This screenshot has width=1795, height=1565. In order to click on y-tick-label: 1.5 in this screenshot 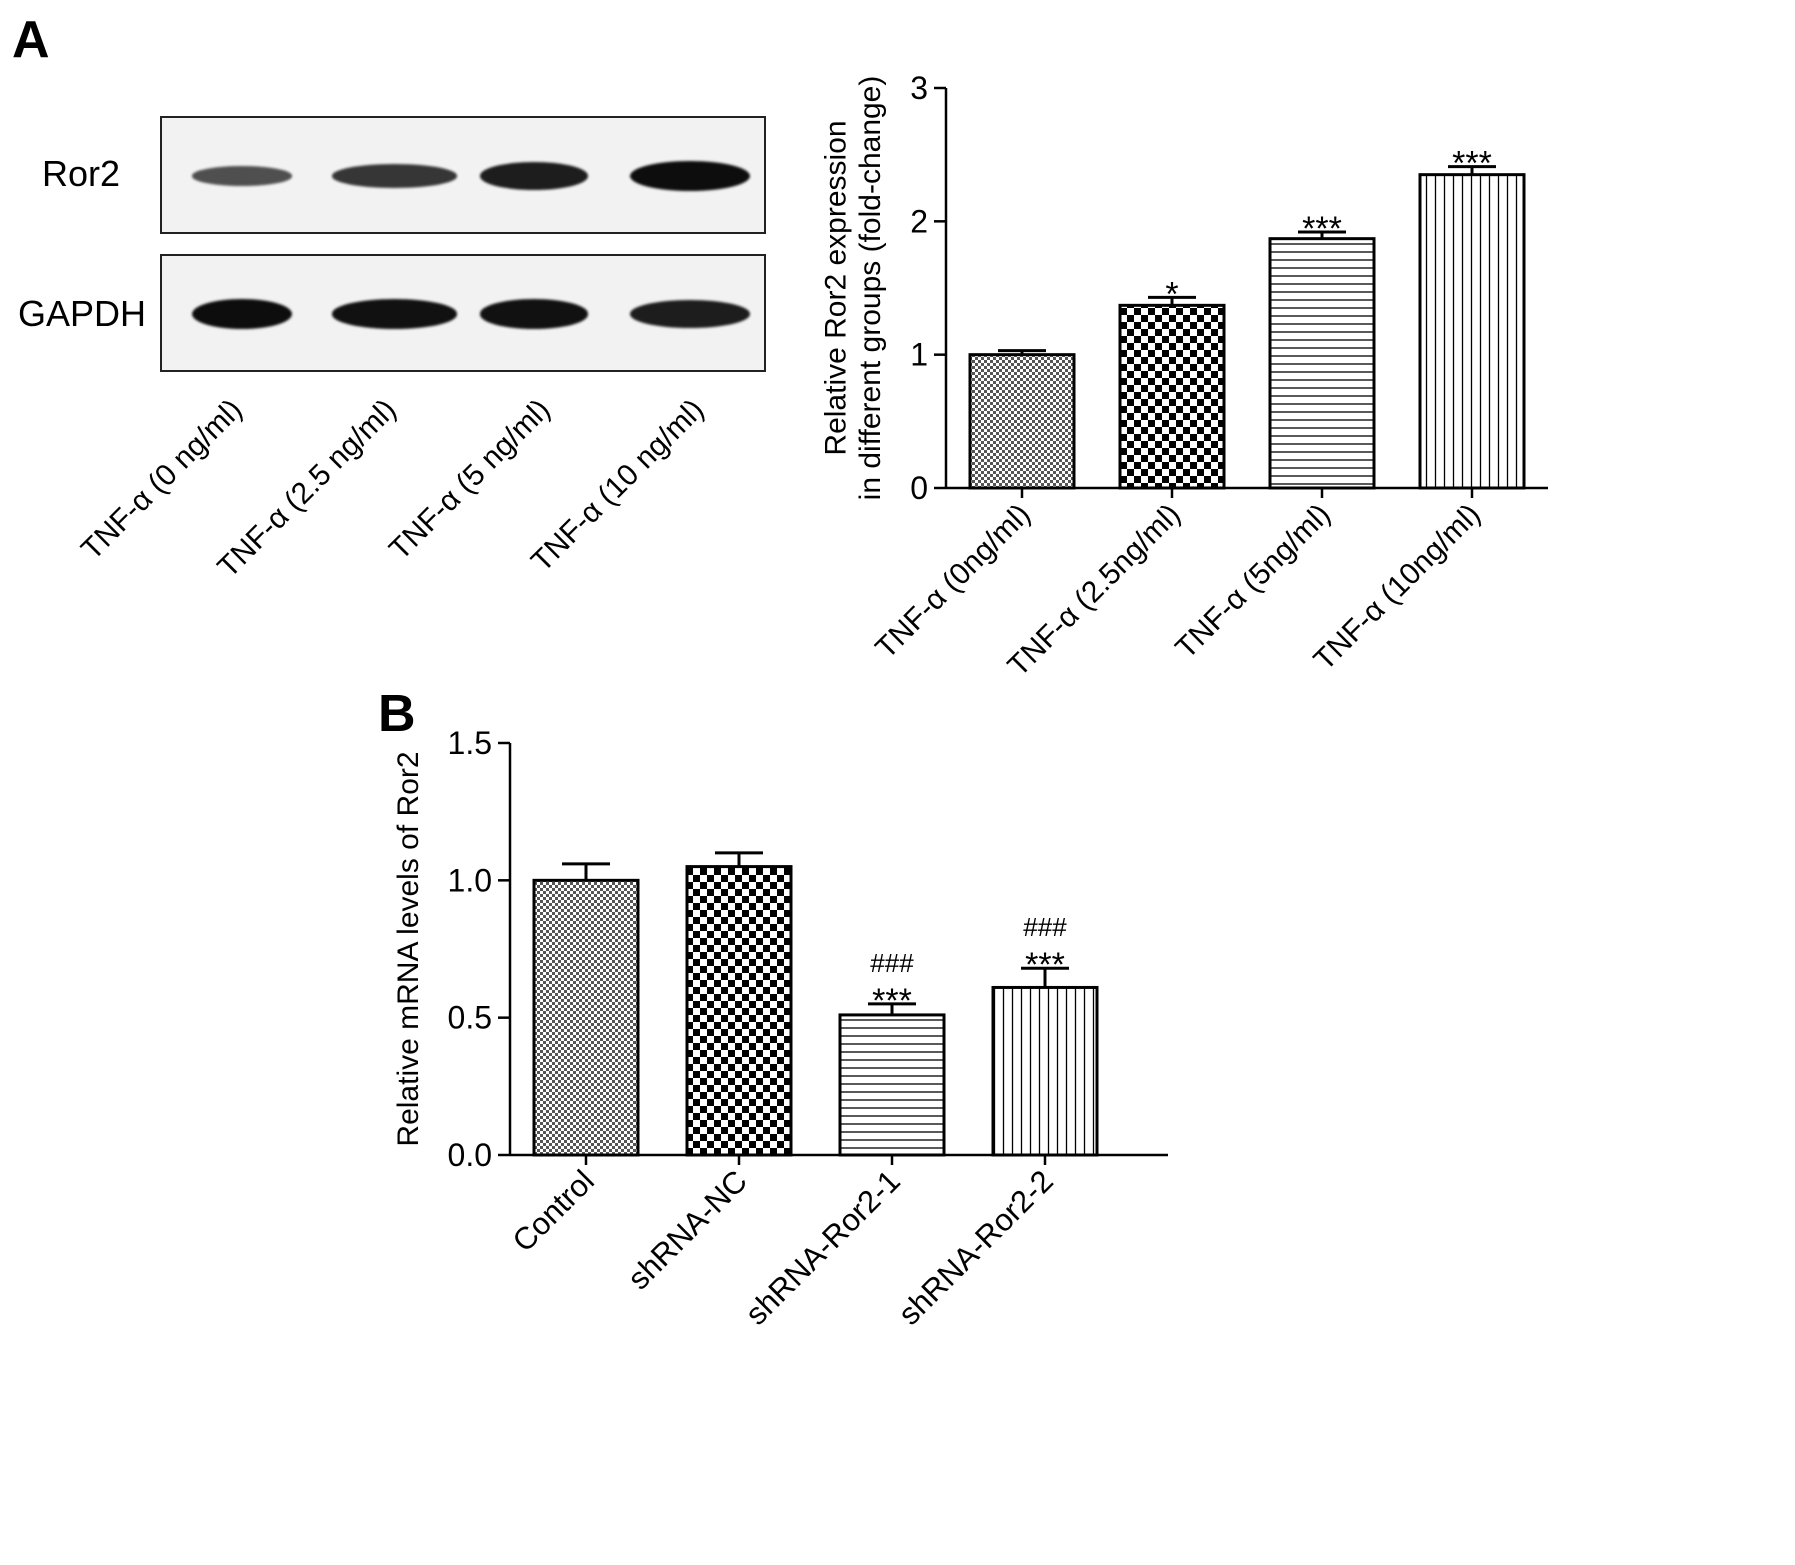, I will do `click(470, 743)`.